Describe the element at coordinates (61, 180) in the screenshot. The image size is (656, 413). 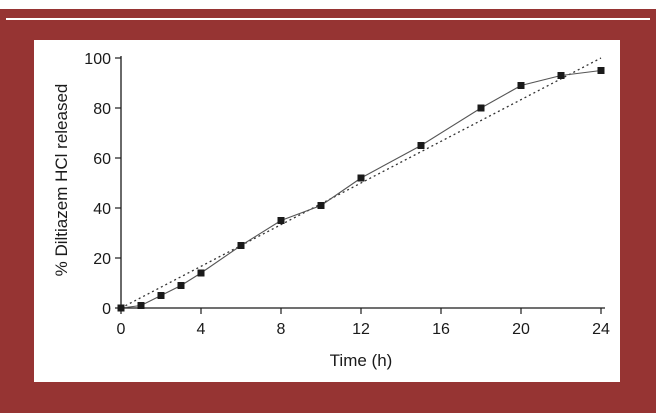
I see `y-axis-title: % Diltiazem HCl released` at that location.